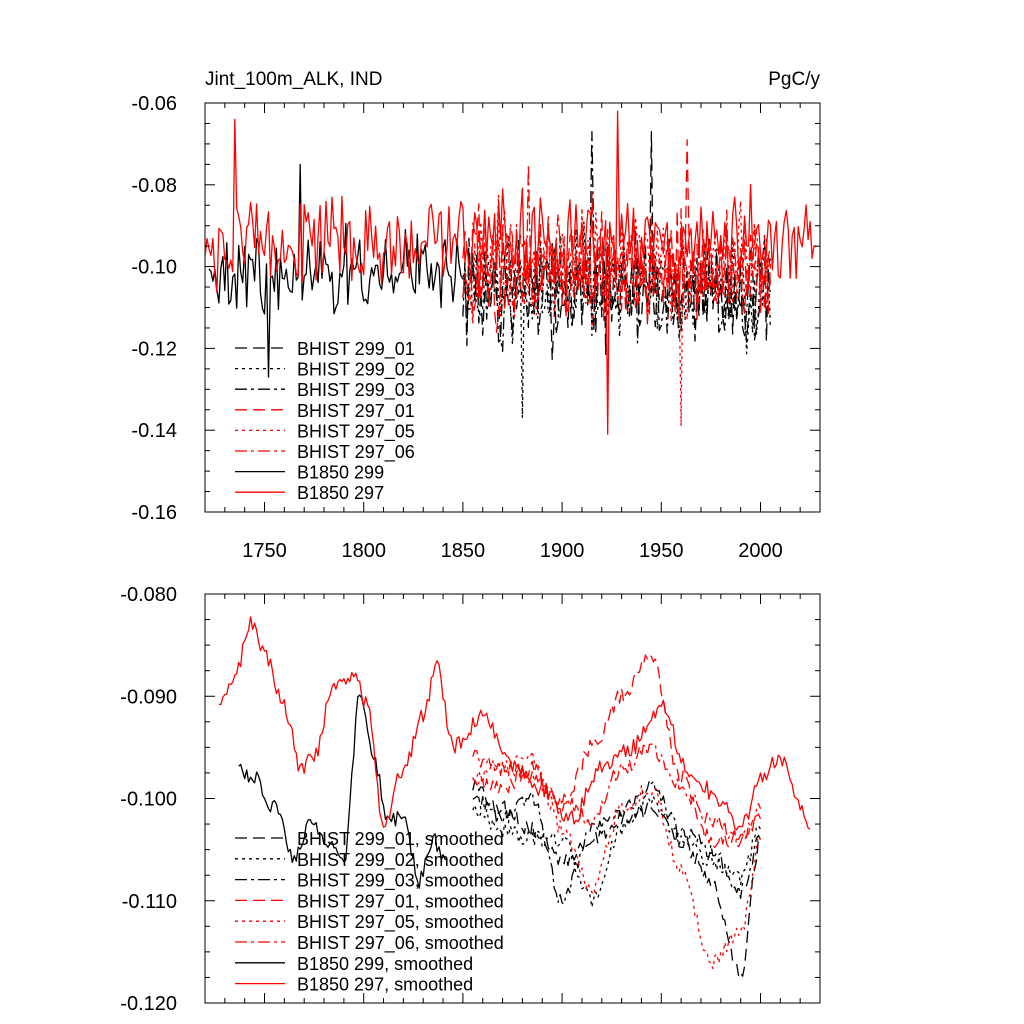  What do you see at coordinates (154, 186) in the screenshot?
I see `y-tick-label: -0.08` at bounding box center [154, 186].